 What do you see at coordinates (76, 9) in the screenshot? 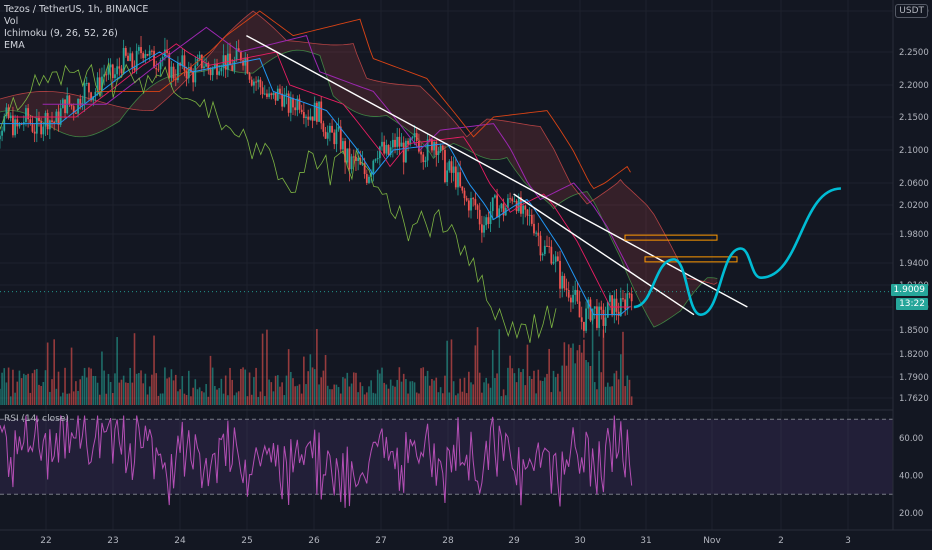
I see `symbol-title: Tezos / TetherUS, 1h, BINANCE` at bounding box center [76, 9].